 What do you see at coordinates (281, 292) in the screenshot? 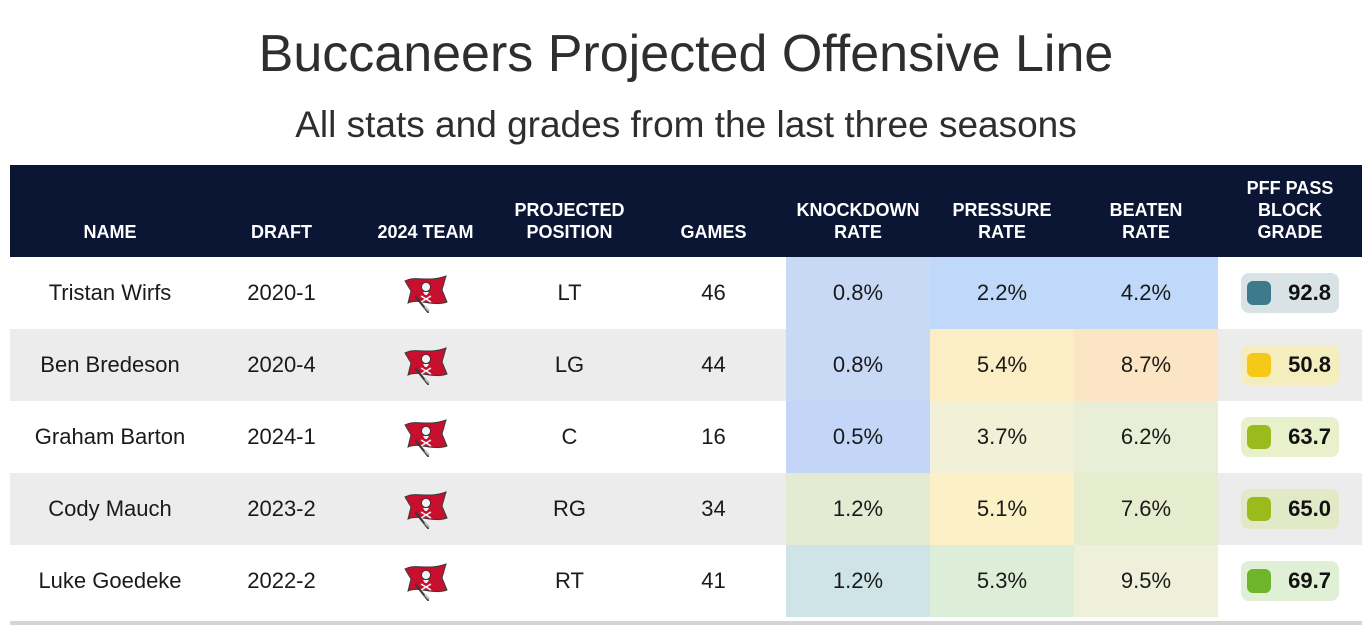
I see `cell-draft: 2020-1` at bounding box center [281, 292].